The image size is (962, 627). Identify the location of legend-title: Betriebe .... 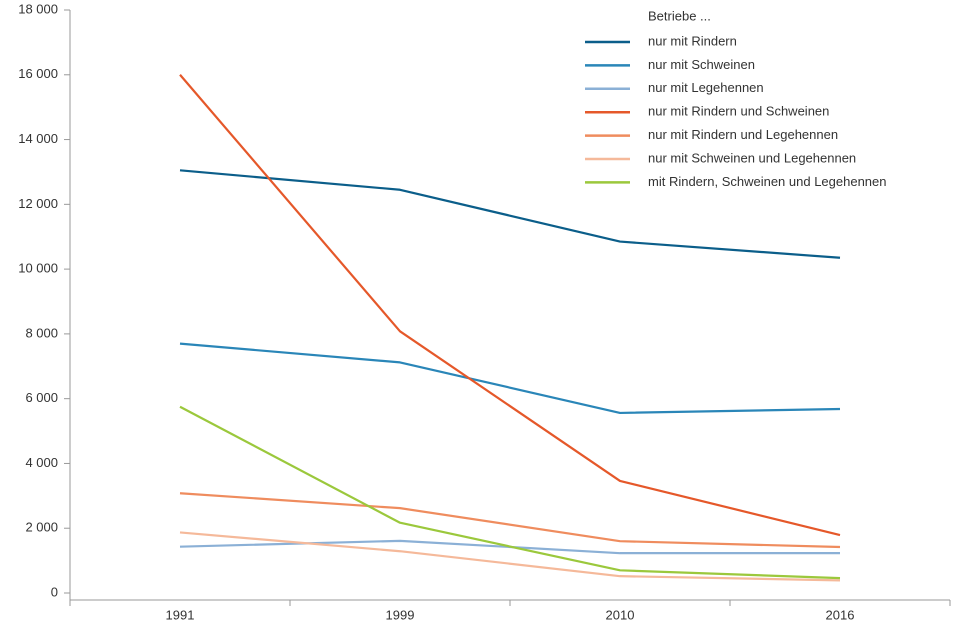
(679, 15).